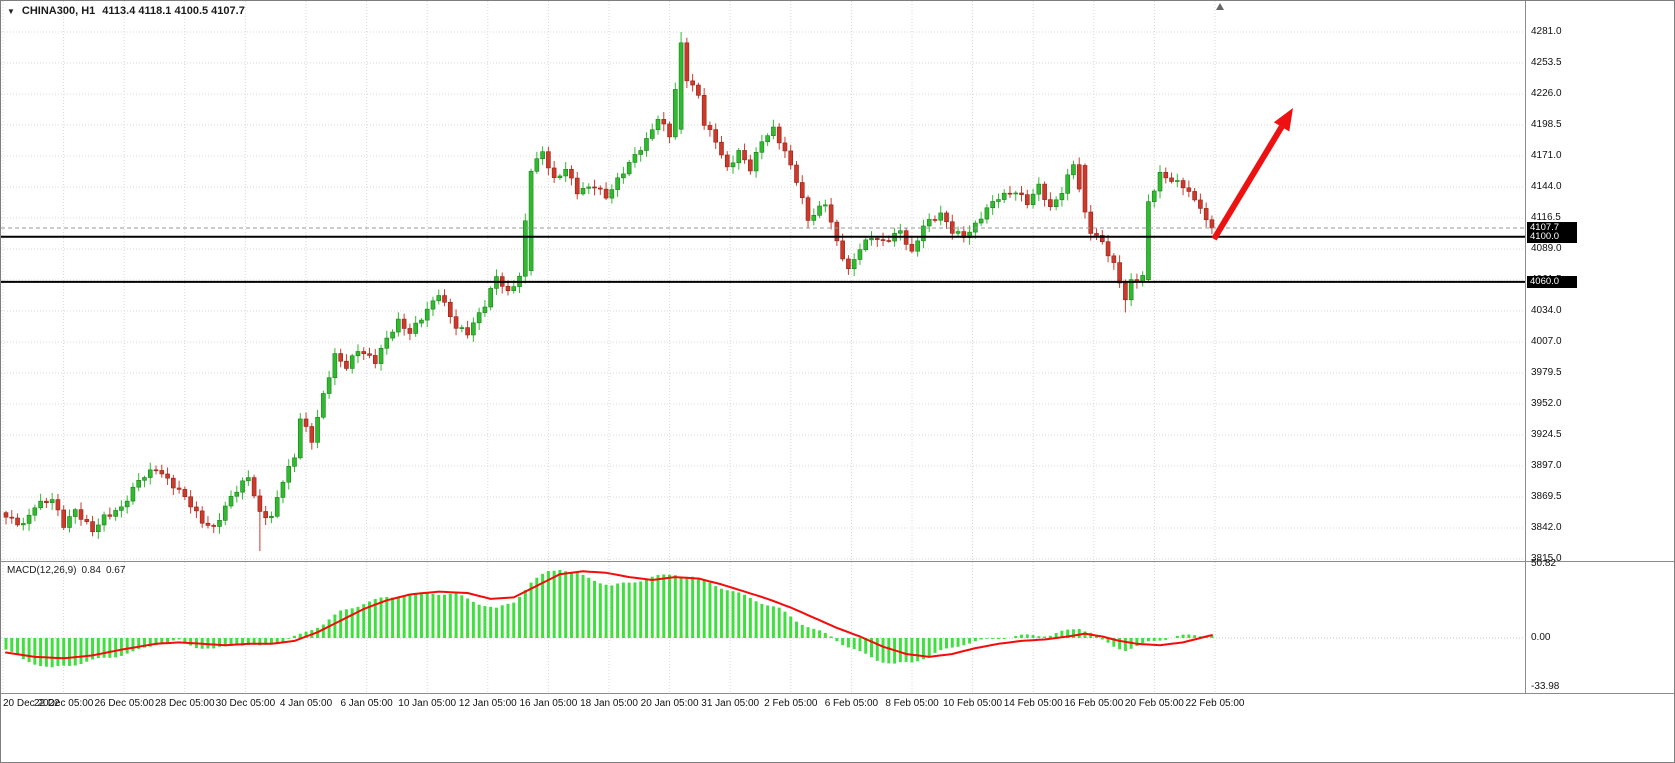 This screenshot has height=763, width=1675. What do you see at coordinates (306, 703) in the screenshot?
I see `time-axis-label: 4 Jan 05:00` at bounding box center [306, 703].